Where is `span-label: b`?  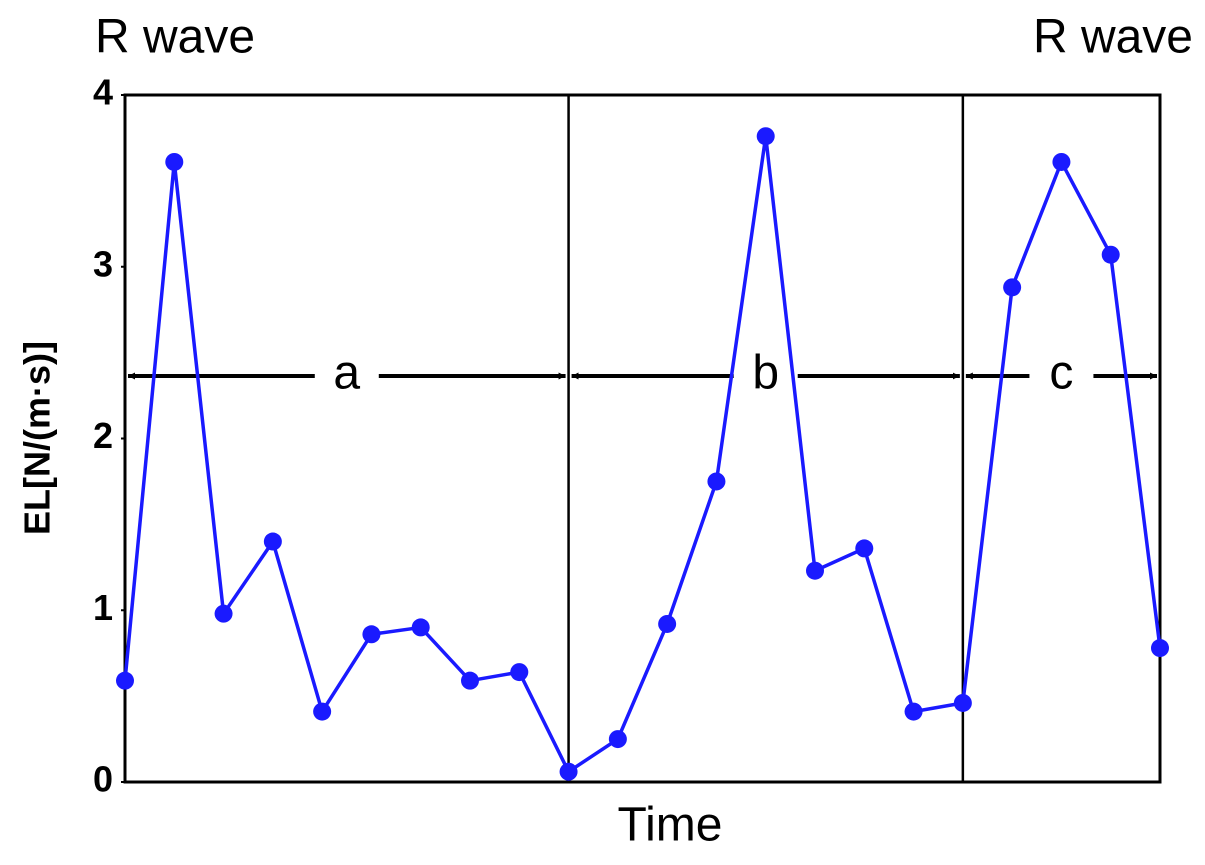
span-label: b is located at coordinates (765, 373).